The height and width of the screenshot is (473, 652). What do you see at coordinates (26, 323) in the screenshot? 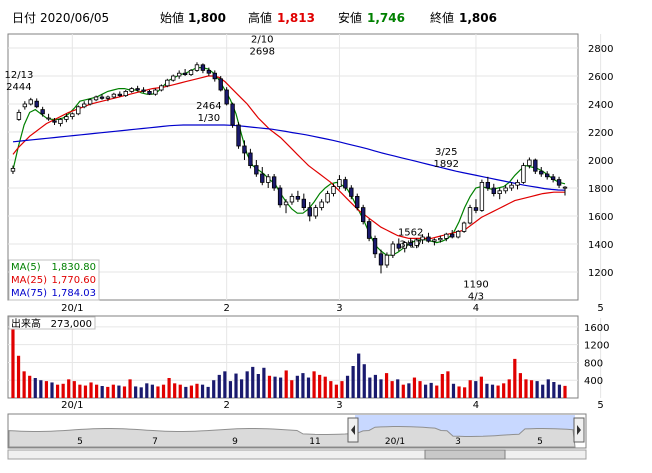
I see `volume-label: 出来高` at bounding box center [26, 323].